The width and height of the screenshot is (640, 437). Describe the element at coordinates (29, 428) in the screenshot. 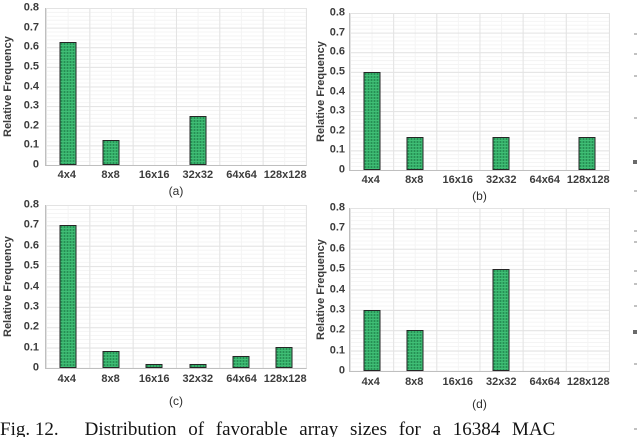

I see `figure-caption-number: Fig. 12.` at that location.